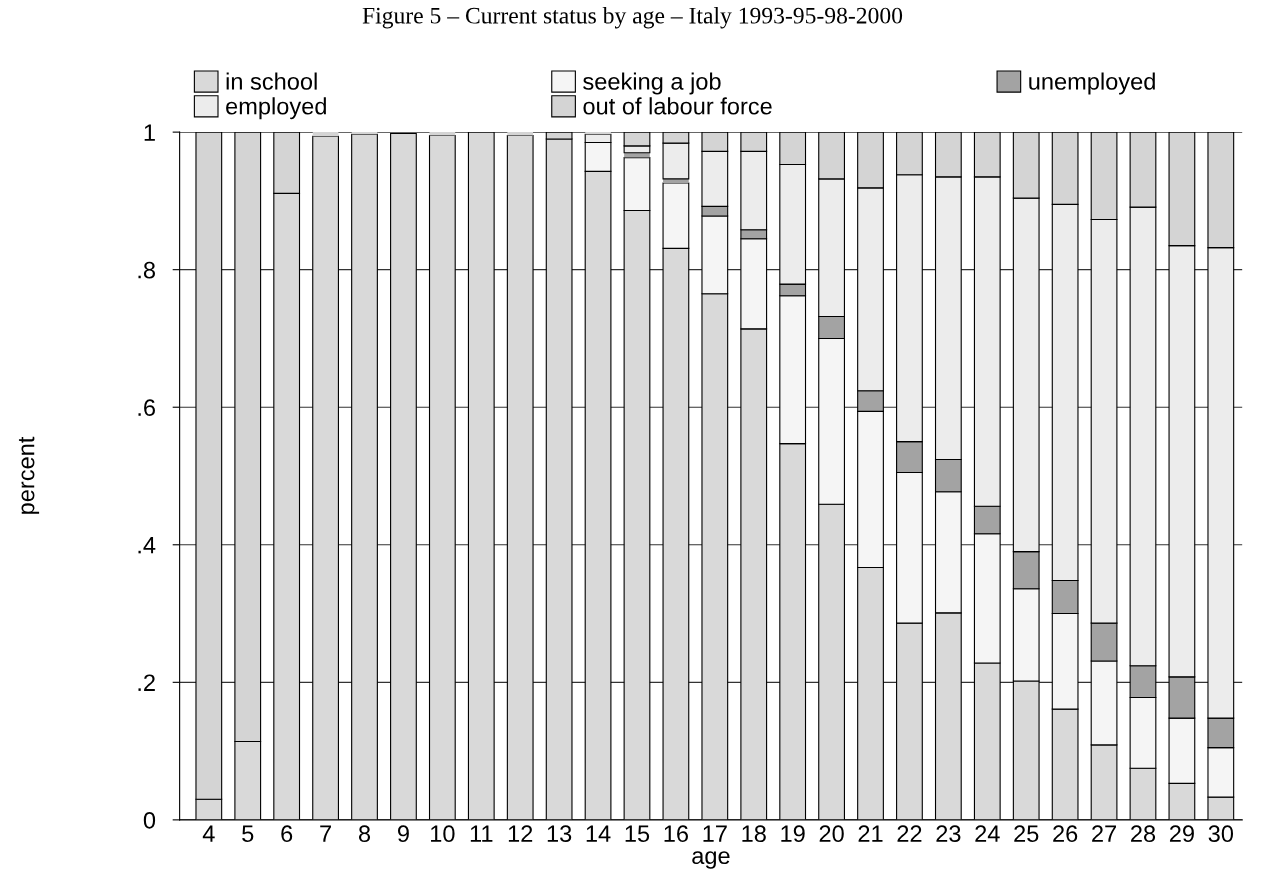  I want to click on legend-label: out of labour force, so click(677, 106).